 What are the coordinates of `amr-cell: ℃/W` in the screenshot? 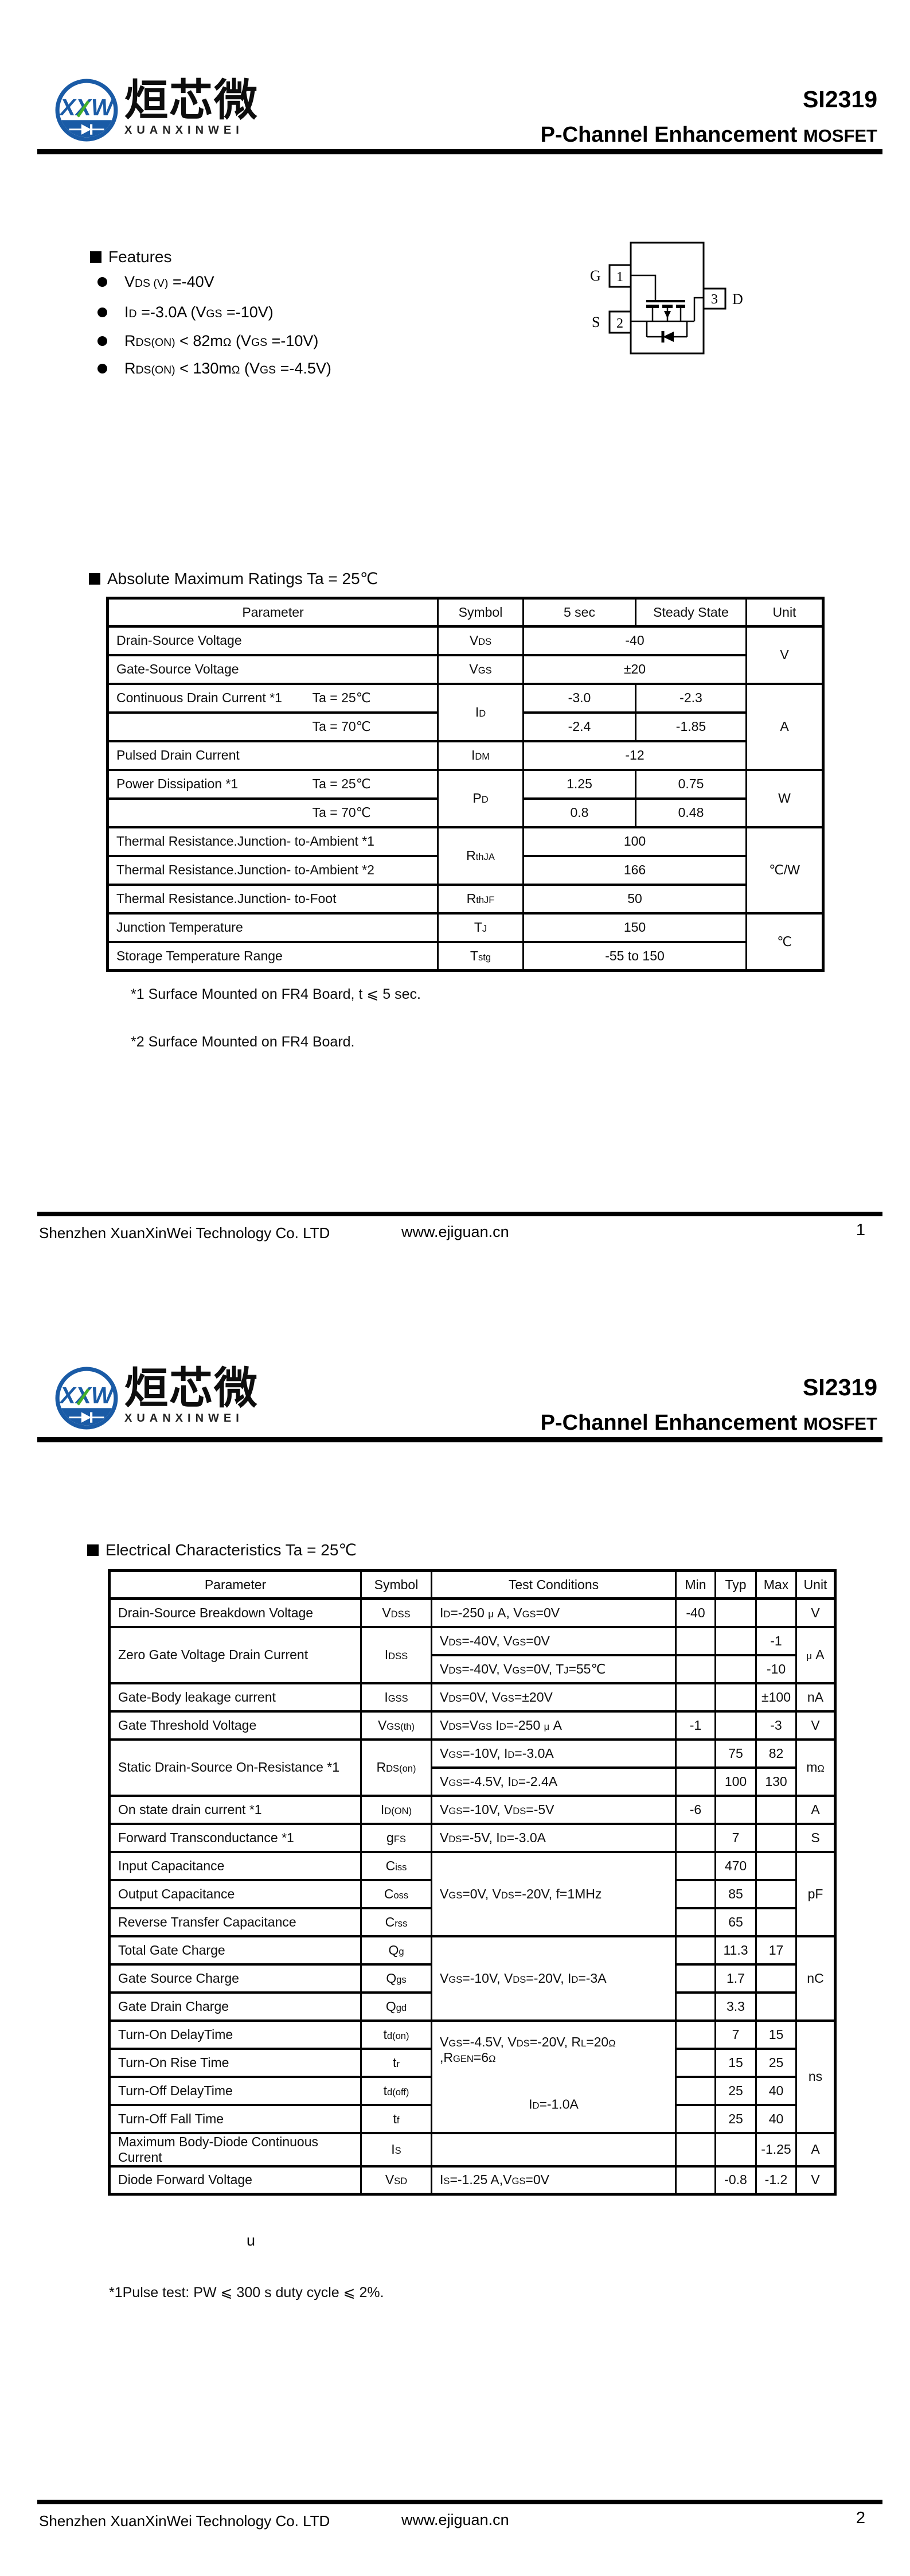 It's located at (784, 870).